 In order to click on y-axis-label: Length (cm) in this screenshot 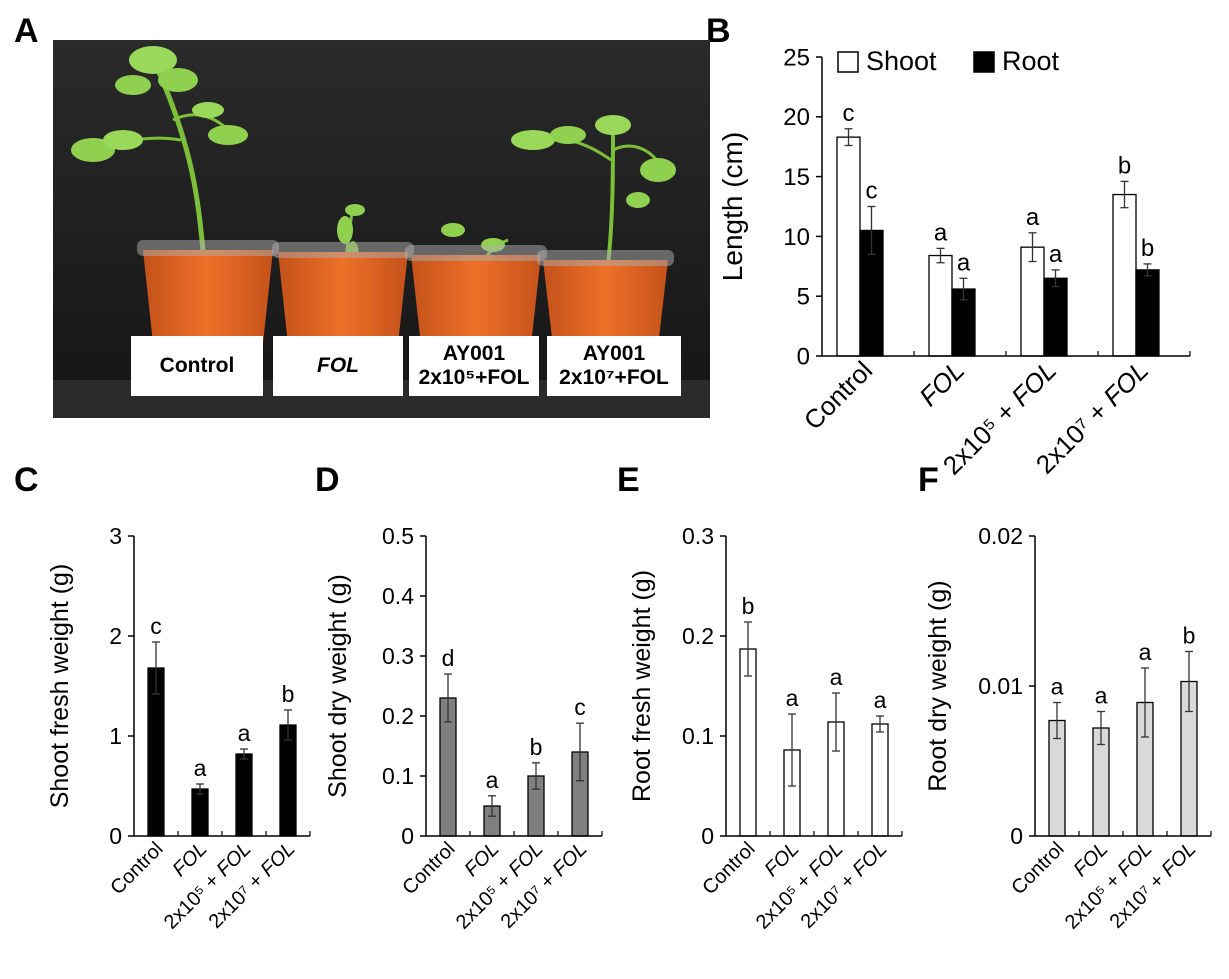, I will do `click(732, 206)`.